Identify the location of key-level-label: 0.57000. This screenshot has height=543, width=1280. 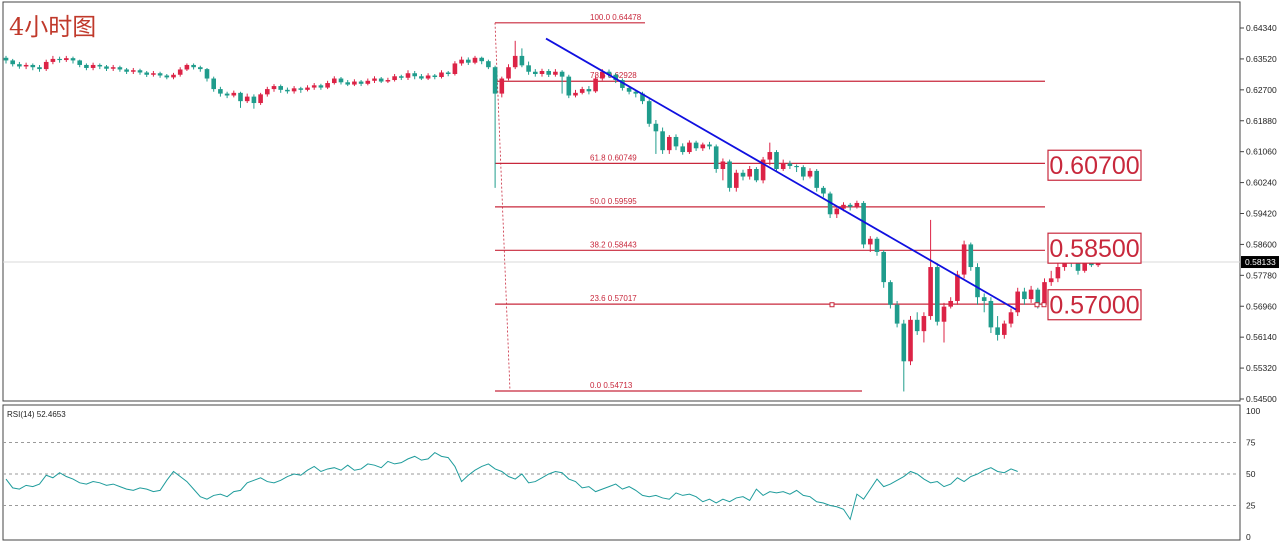
(1094, 306).